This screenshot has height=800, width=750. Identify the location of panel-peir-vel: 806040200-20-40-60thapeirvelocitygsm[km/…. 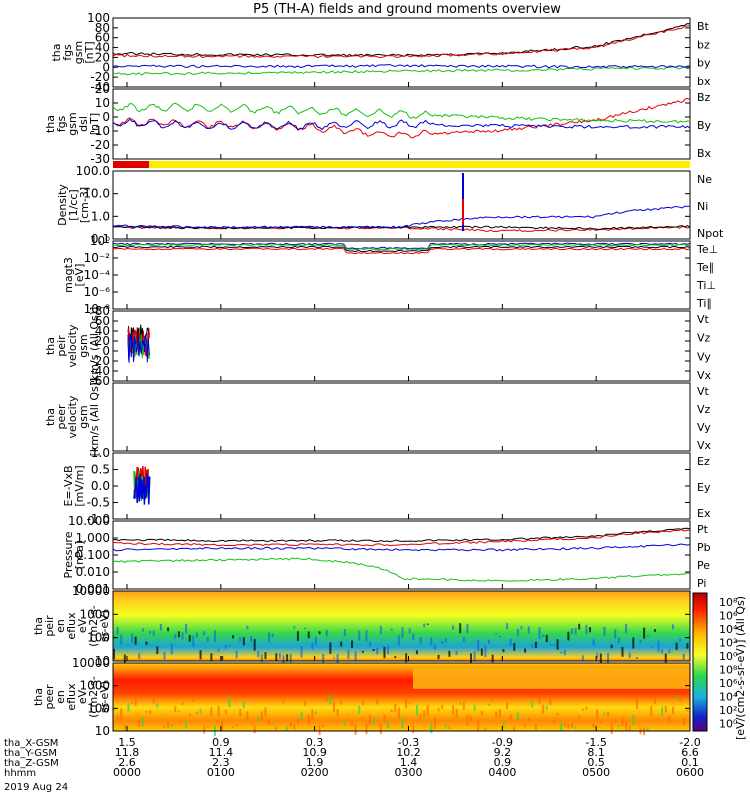
(378, 346).